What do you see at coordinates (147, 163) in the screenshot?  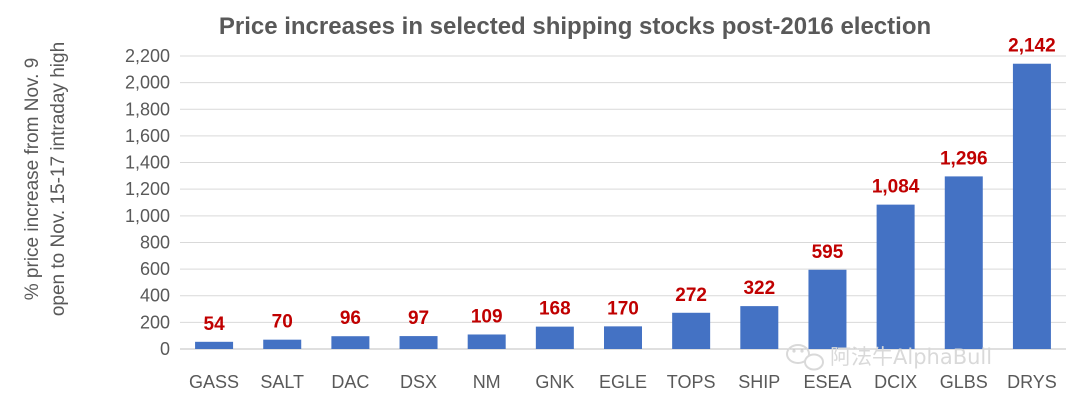 I see `y-tick-label: 1,400` at bounding box center [147, 163].